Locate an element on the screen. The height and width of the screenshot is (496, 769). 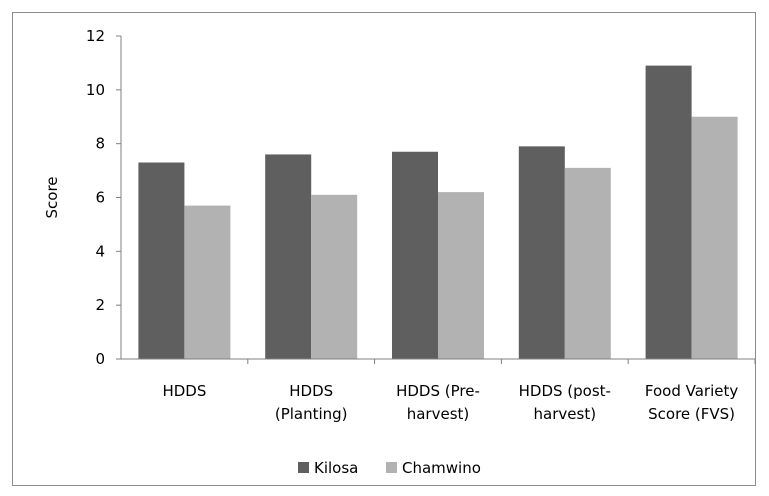
legend: Kilosa Chamwino is located at coordinates (389, 468).